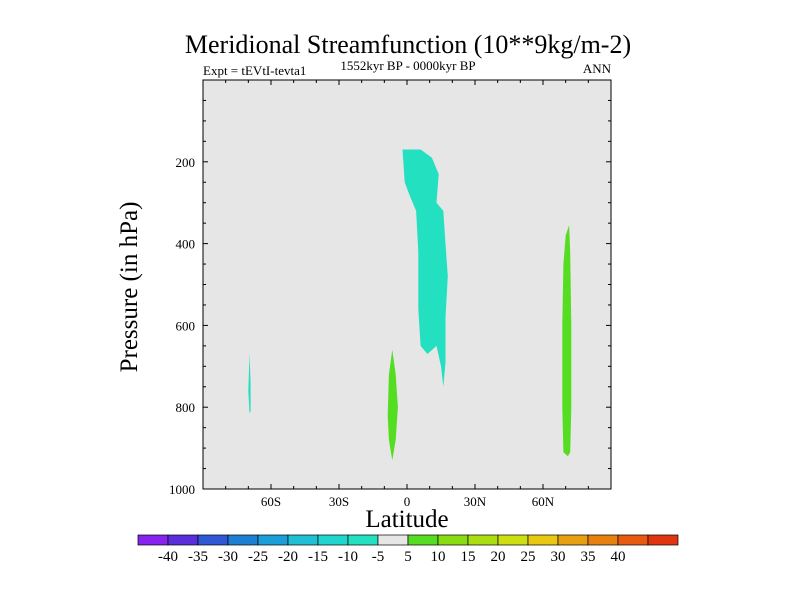 The height and width of the screenshot is (600, 800). Describe the element at coordinates (378, 557) in the screenshot. I see `colorbar-label: -5` at that location.